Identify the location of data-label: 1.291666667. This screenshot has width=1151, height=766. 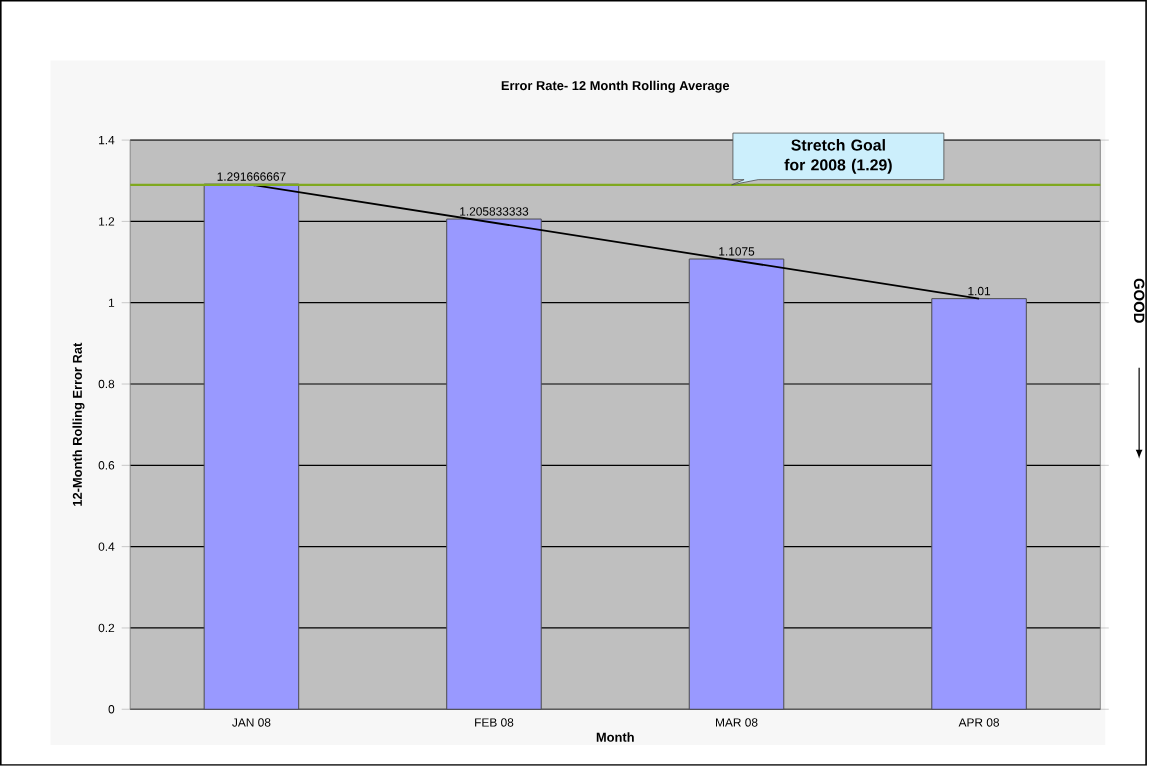
(251, 176).